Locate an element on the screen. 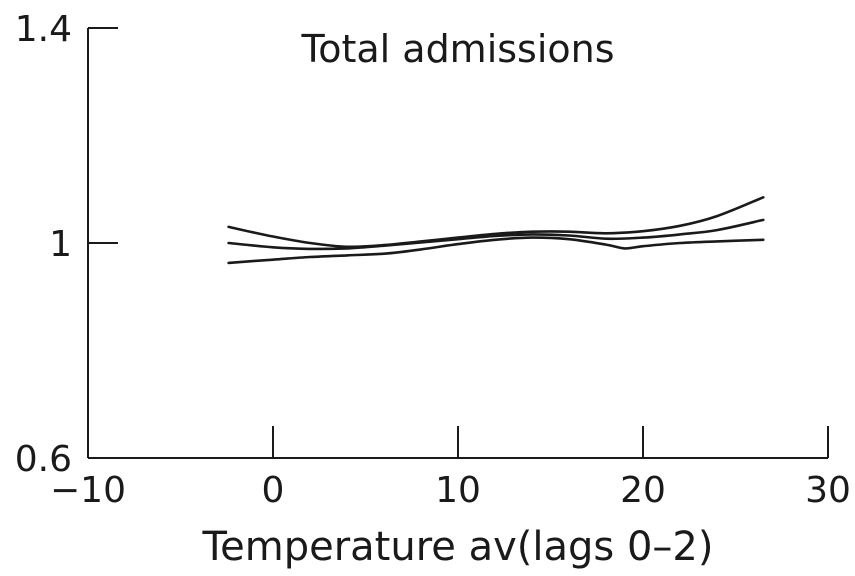  y-tick-label: 1.4 is located at coordinates (43, 29).